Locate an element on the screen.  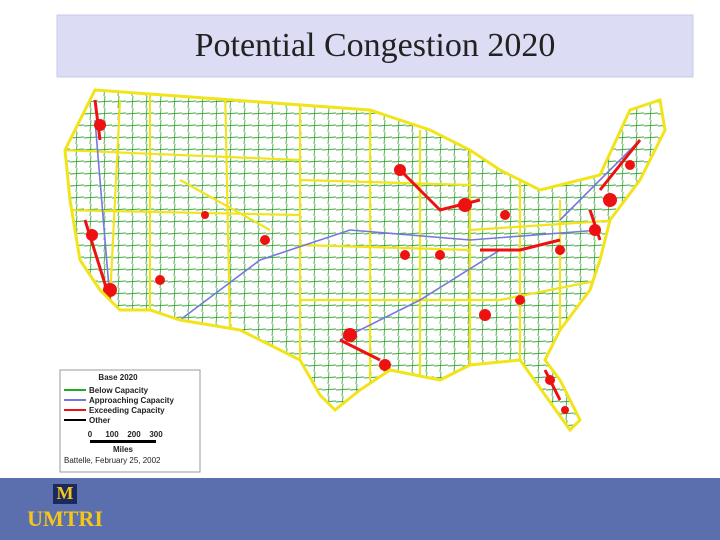
title: Potential Congestion 2020 is located at coordinates (375, 45).